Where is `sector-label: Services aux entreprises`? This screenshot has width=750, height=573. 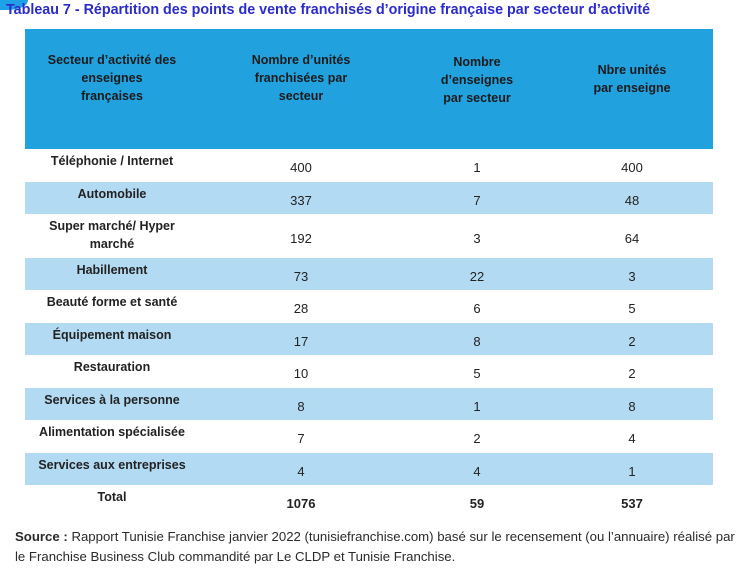
sector-label: Services aux entreprises is located at coordinates (112, 469).